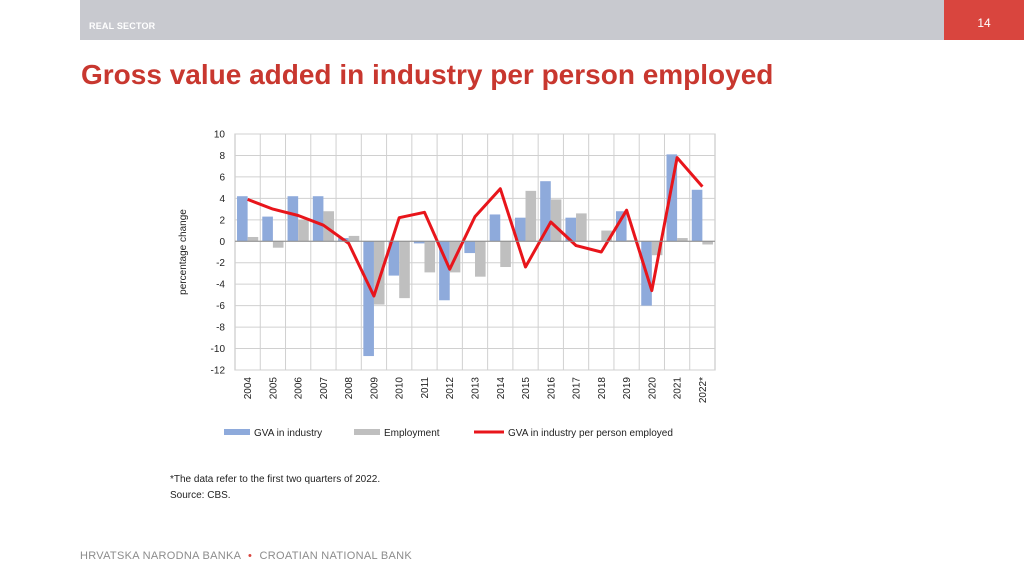 The width and height of the screenshot is (1024, 576). I want to click on x-tick-label: 2009, so click(374, 388).